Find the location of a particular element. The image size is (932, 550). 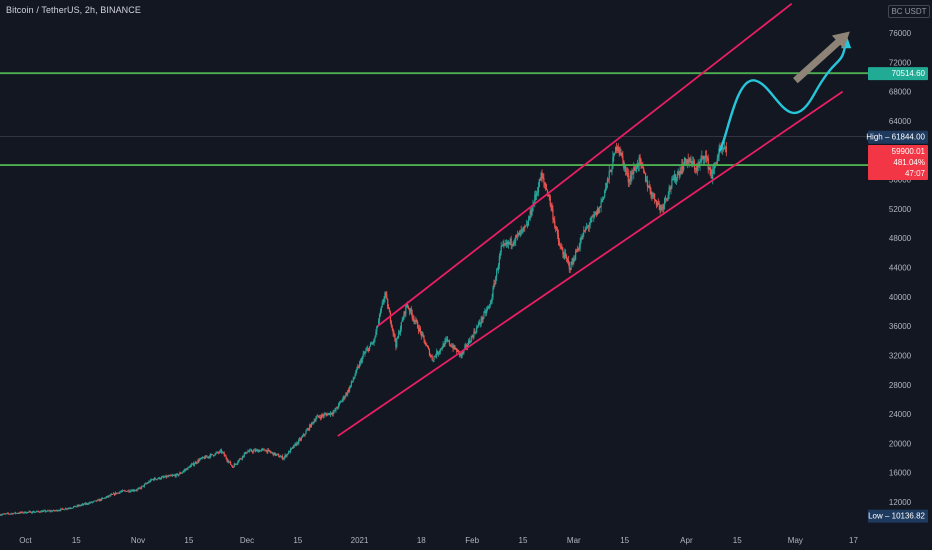

current-price-tag-text: 481.04% is located at coordinates (909, 162).